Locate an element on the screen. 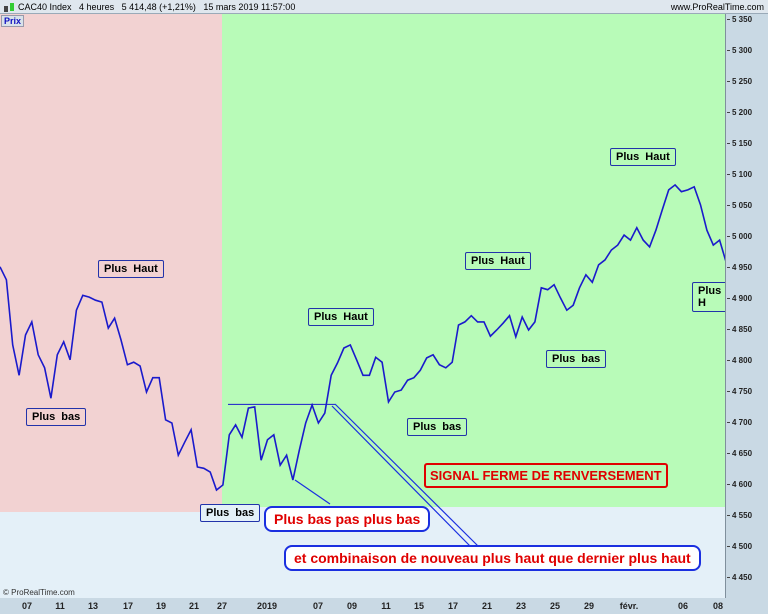 This screenshot has width=768, height=614. price-tick: 5 000 is located at coordinates (739, 236).